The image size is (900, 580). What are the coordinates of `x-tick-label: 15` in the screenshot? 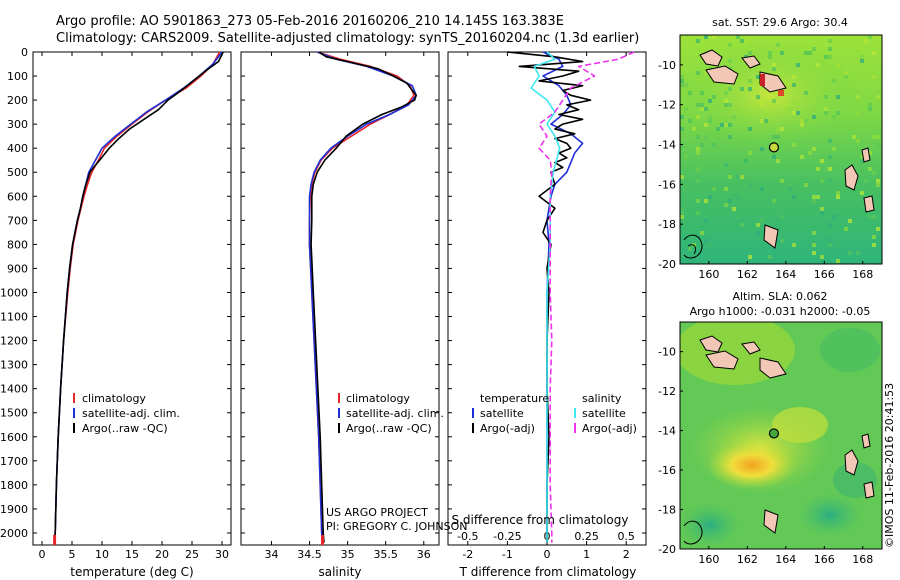 It's located at (132, 554).